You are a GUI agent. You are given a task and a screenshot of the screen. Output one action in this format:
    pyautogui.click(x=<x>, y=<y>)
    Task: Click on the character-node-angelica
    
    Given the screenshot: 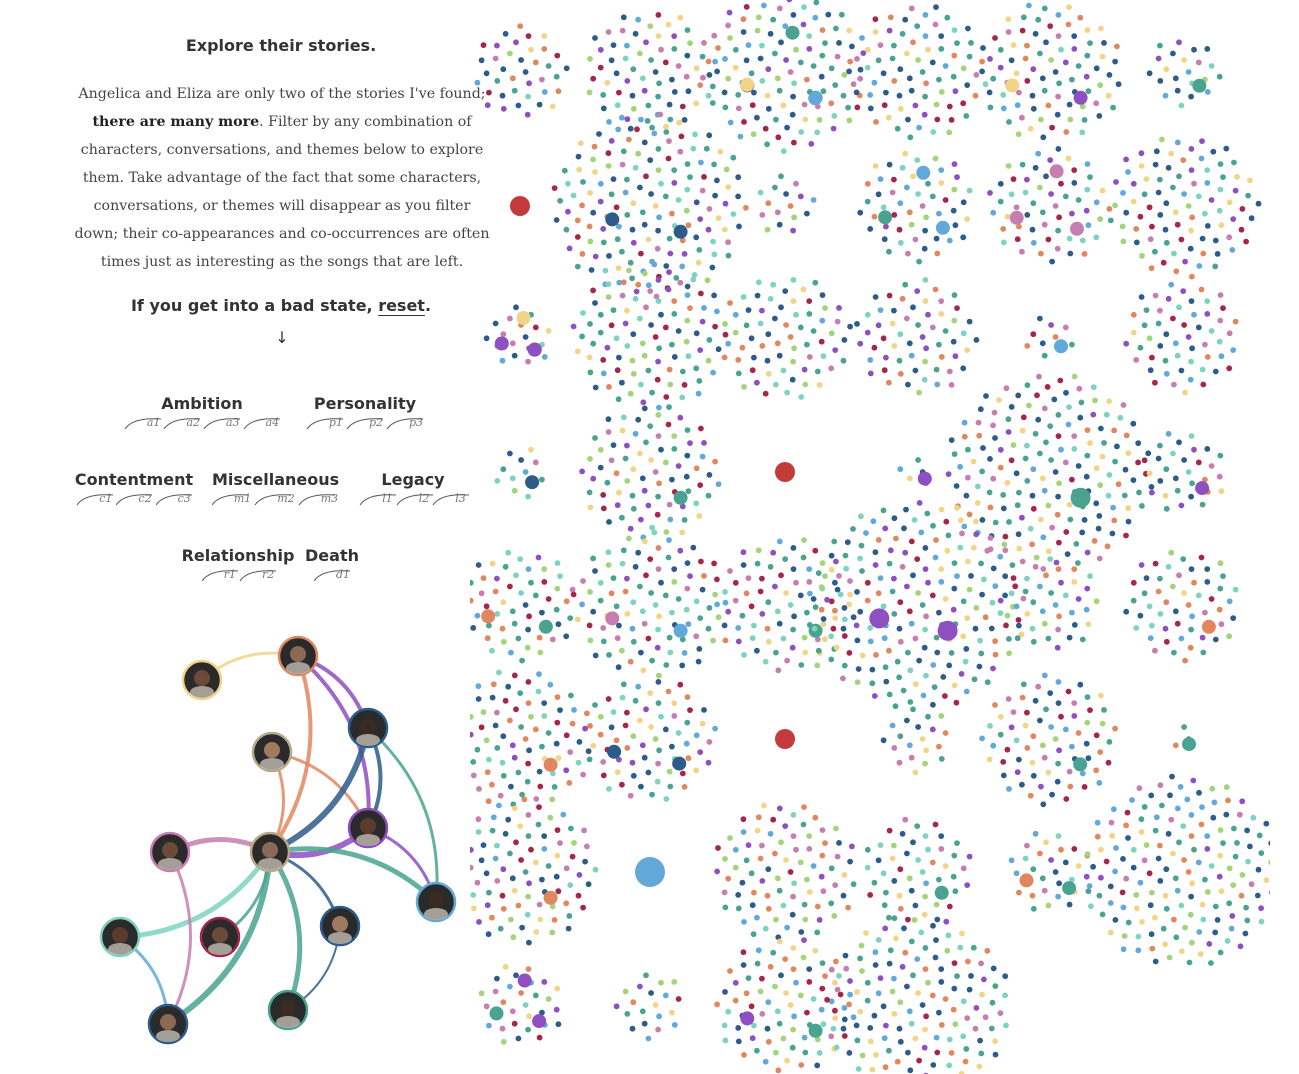 What is the action you would take?
    pyautogui.click(x=170, y=852)
    